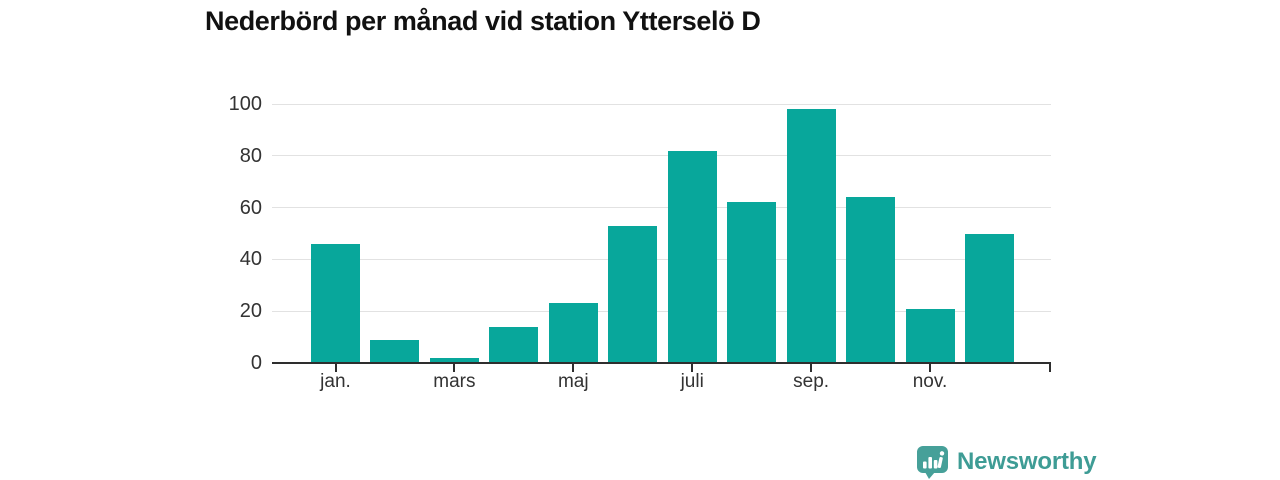 This screenshot has width=1280, height=480. What do you see at coordinates (871, 280) in the screenshot?
I see `bar-okt` at bounding box center [871, 280].